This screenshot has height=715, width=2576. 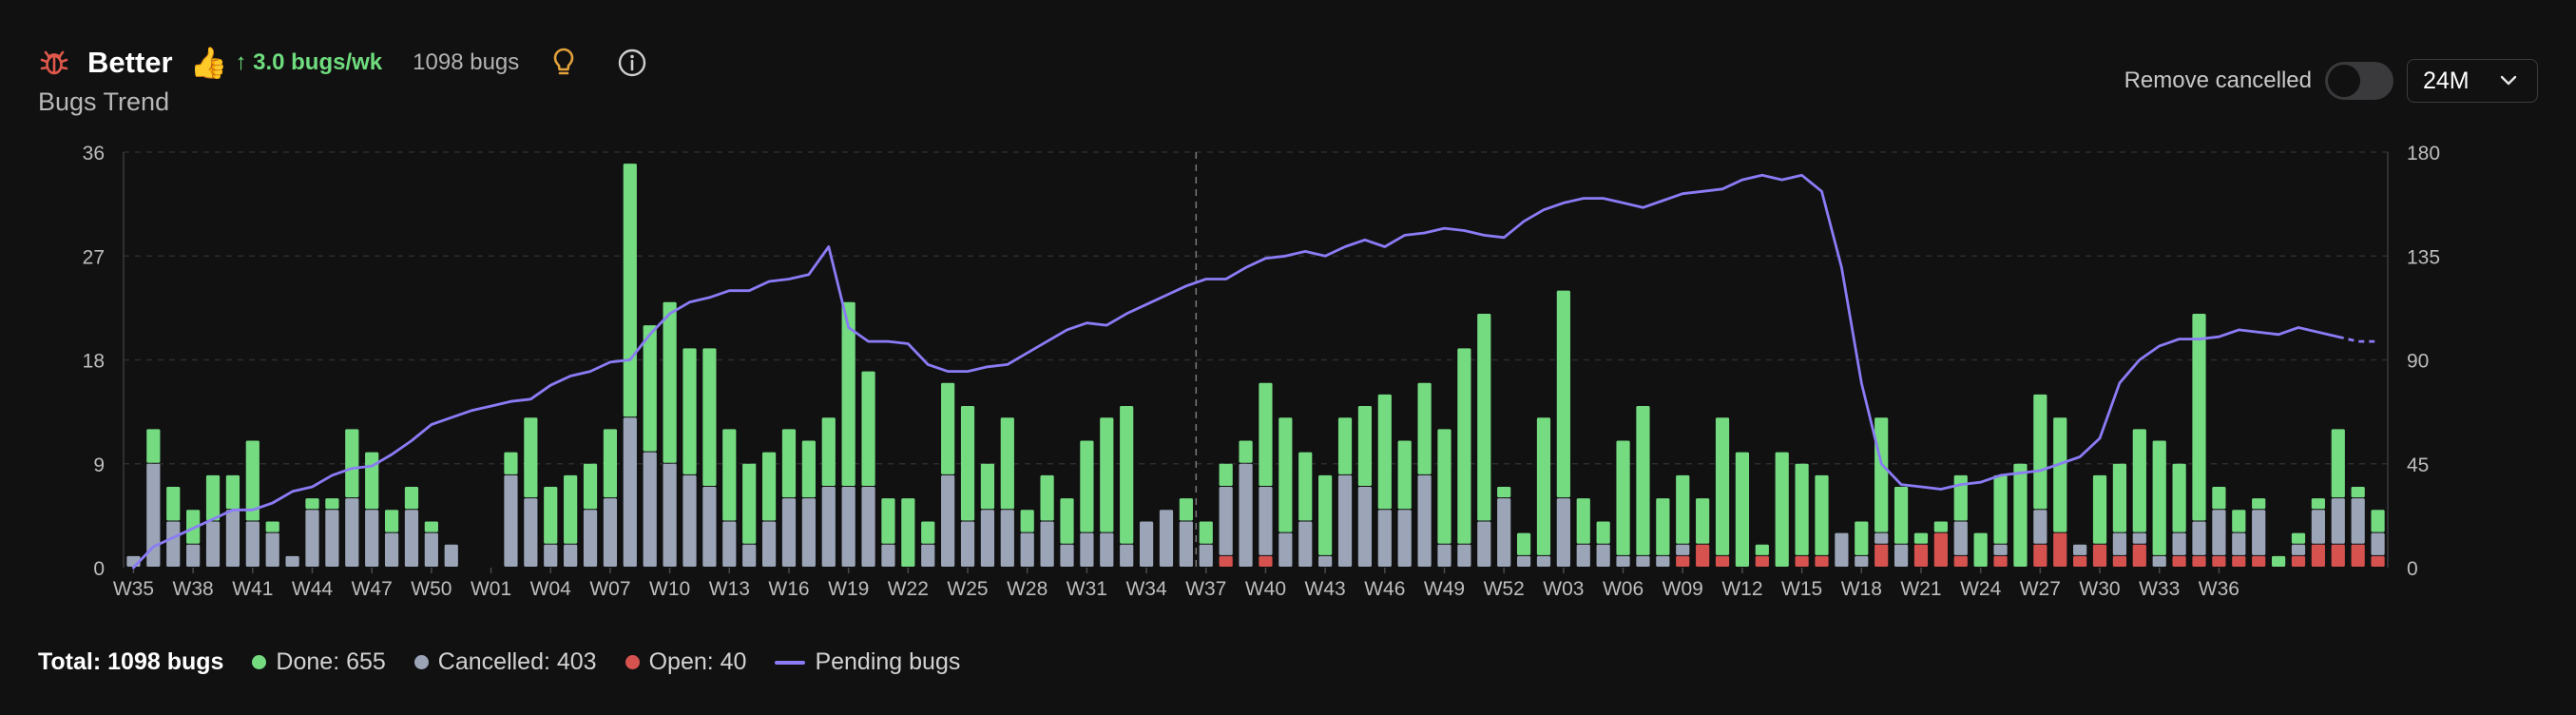 I want to click on x-tick-label: W44, so click(x=313, y=589).